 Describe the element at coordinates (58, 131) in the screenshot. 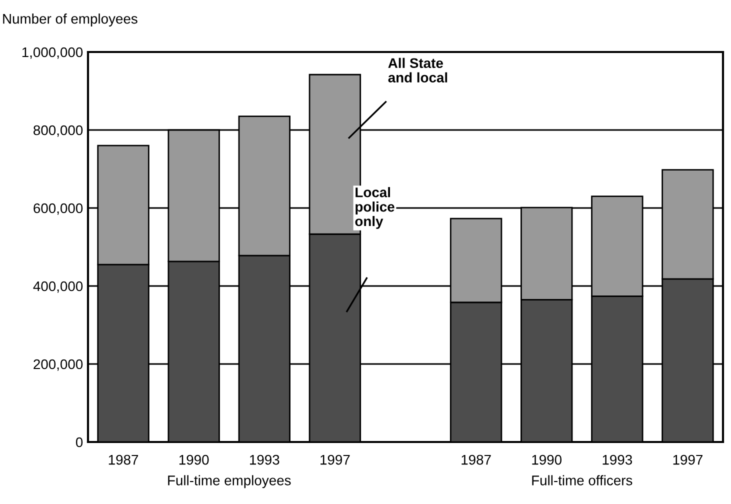

I see `y-tick-label: 800,000` at that location.